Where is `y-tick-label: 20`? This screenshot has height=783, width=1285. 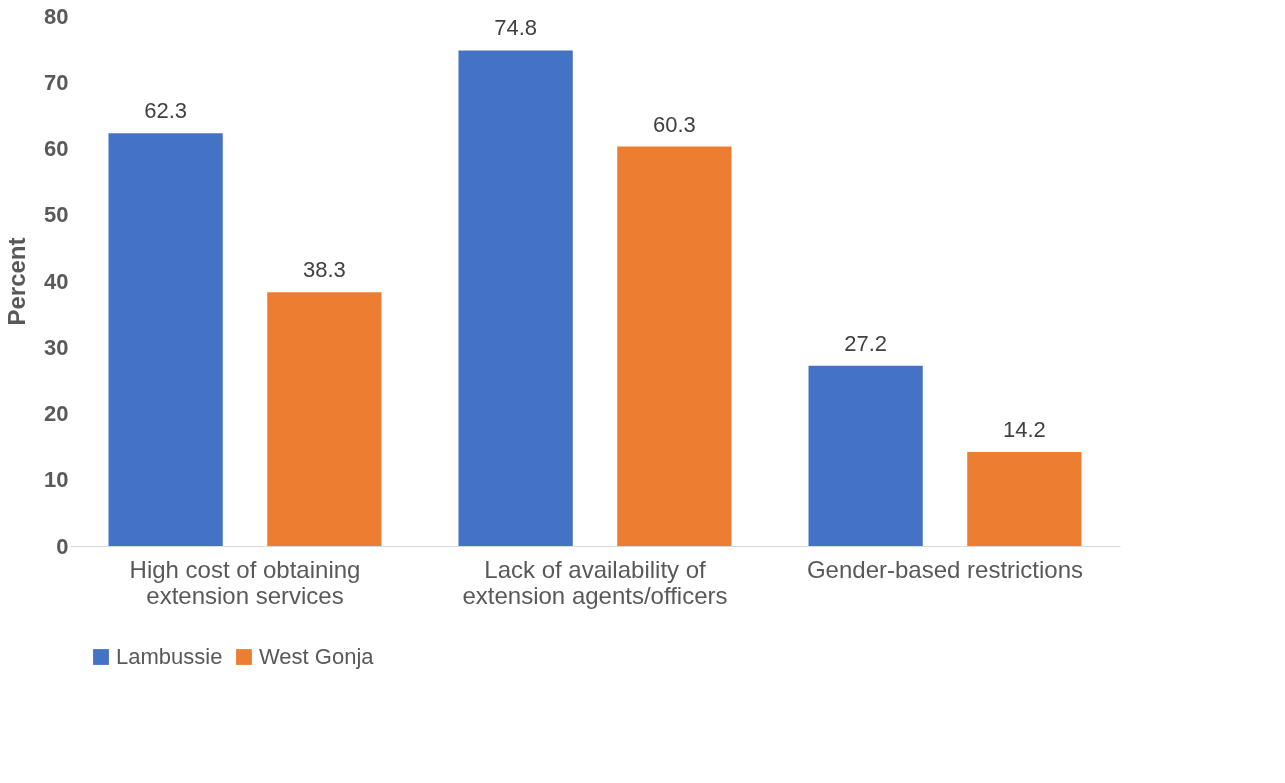 y-tick-label: 20 is located at coordinates (56, 413).